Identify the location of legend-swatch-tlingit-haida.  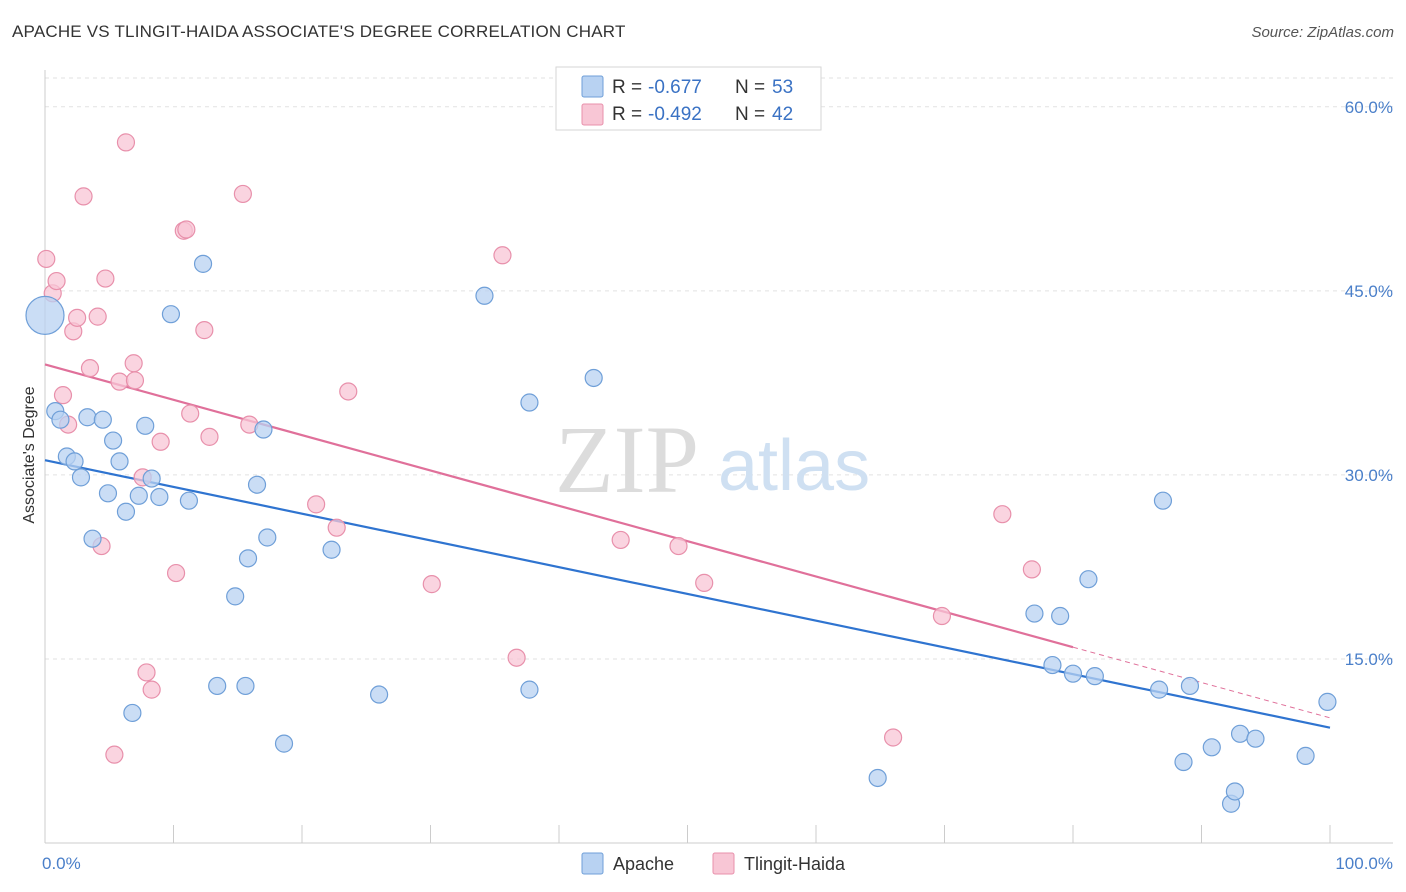
(592, 114).